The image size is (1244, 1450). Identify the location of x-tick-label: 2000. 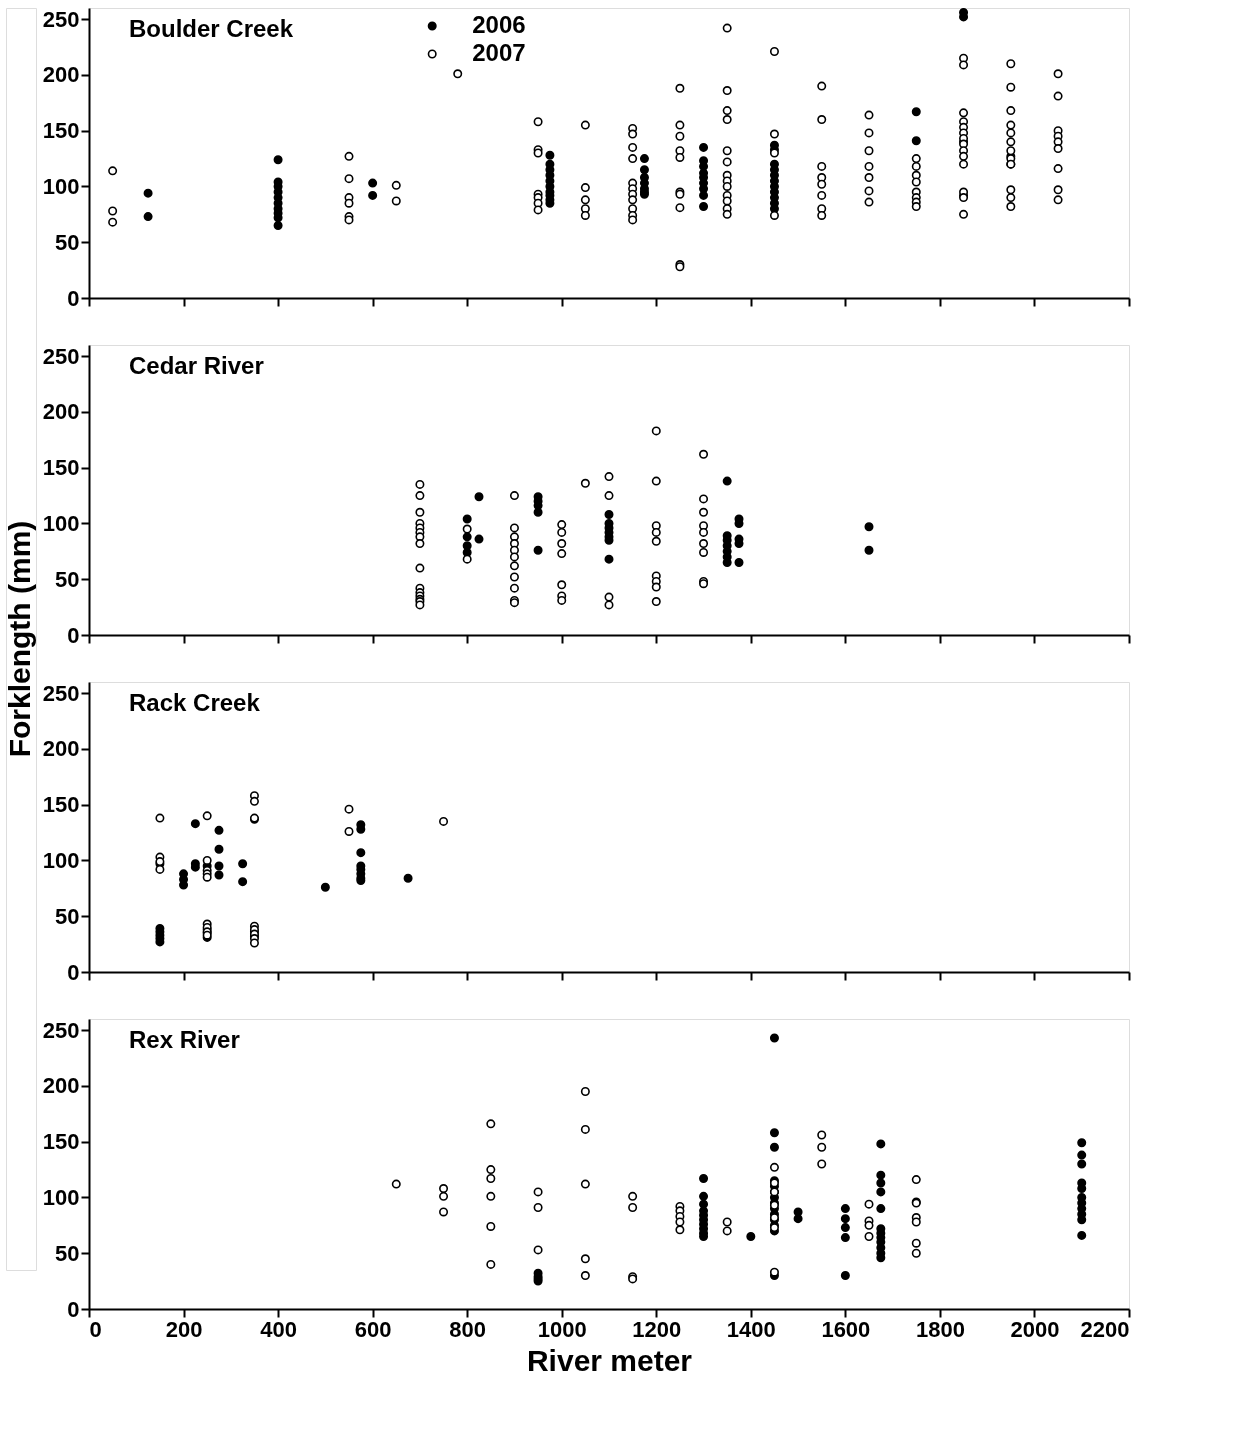
(1035, 1329).